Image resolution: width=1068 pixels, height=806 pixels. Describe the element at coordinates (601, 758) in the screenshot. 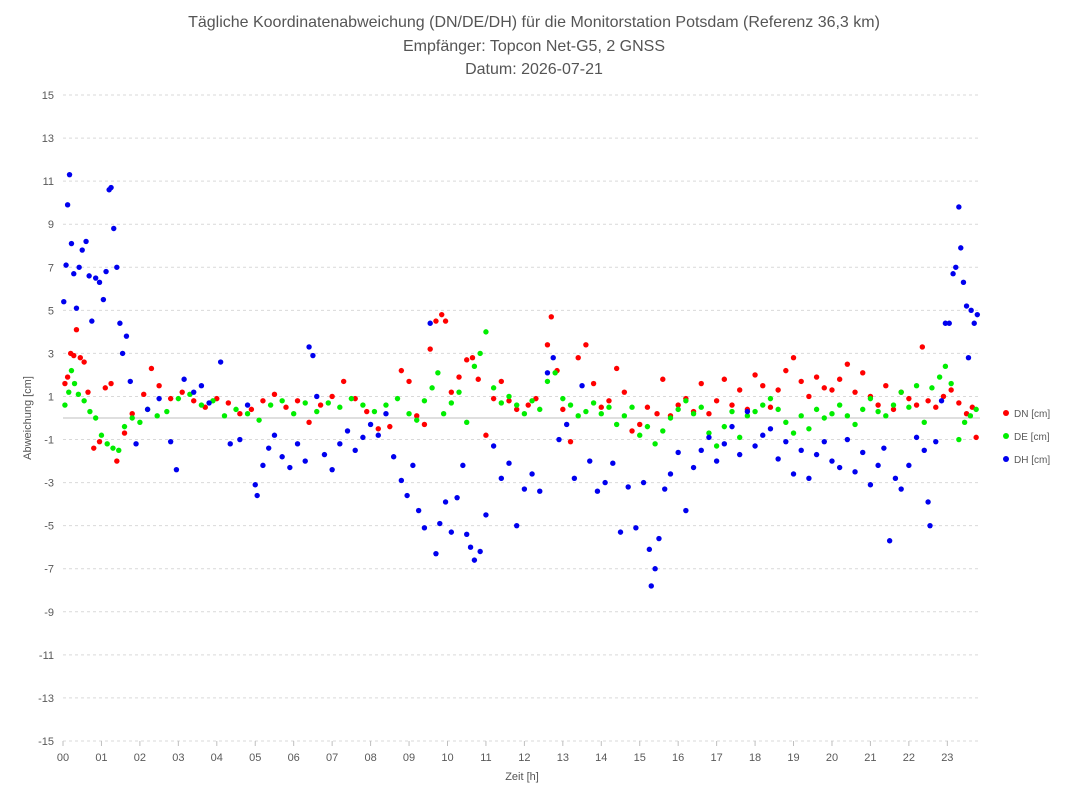

I see `x-tick-label: 14` at that location.